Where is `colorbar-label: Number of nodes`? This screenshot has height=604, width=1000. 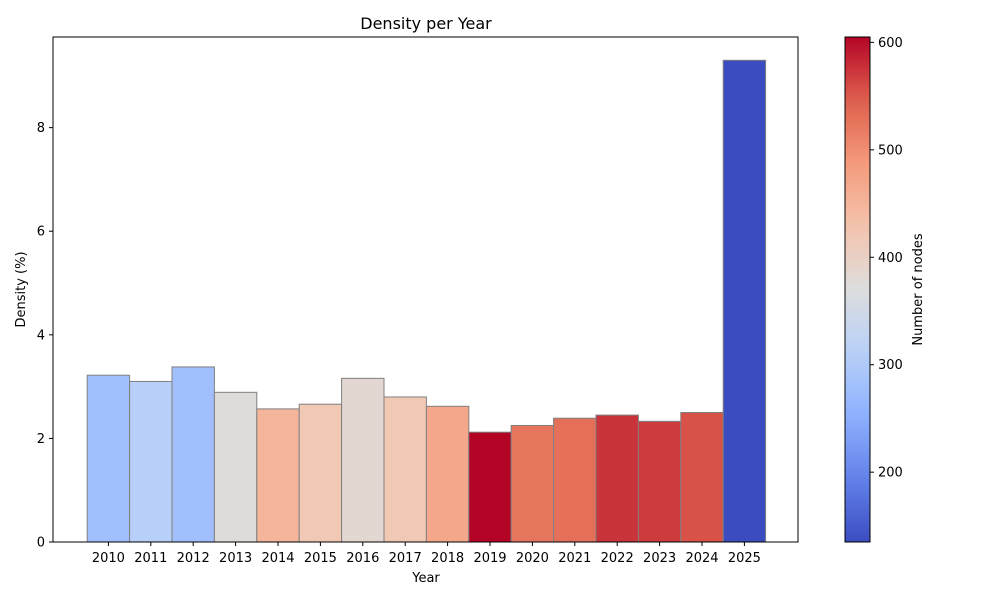
colorbar-label: Number of nodes is located at coordinates (918, 289).